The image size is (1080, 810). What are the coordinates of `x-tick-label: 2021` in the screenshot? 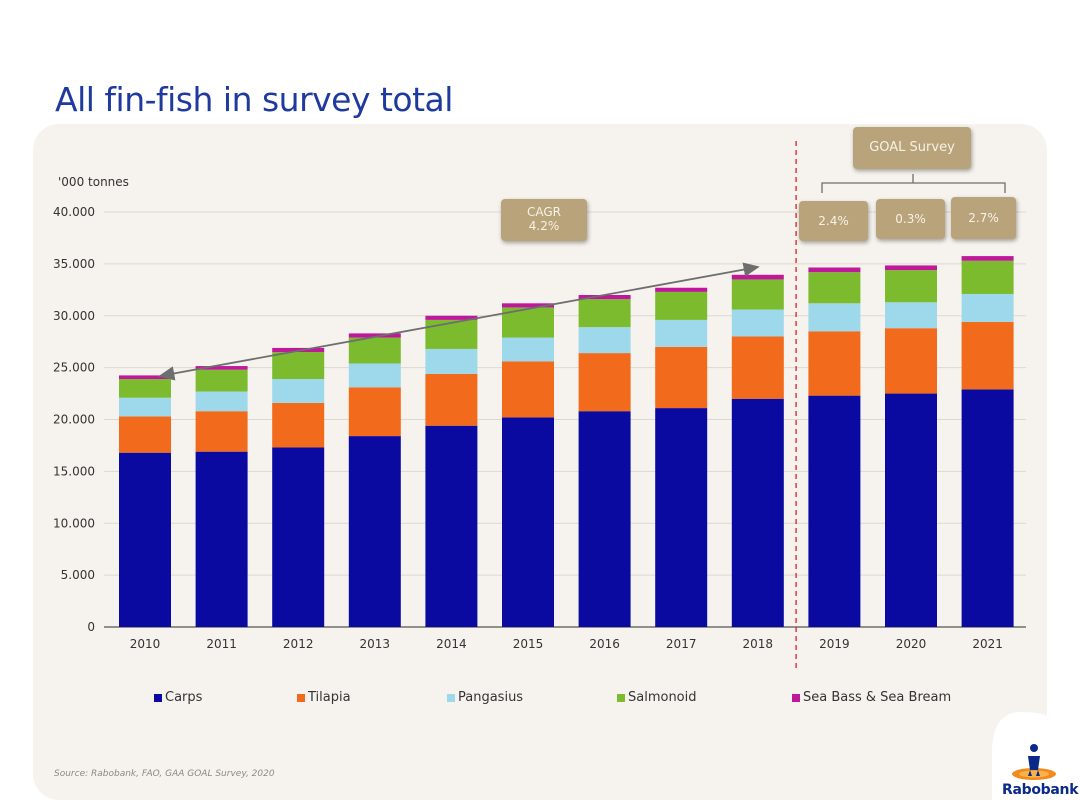 It's located at (987, 644).